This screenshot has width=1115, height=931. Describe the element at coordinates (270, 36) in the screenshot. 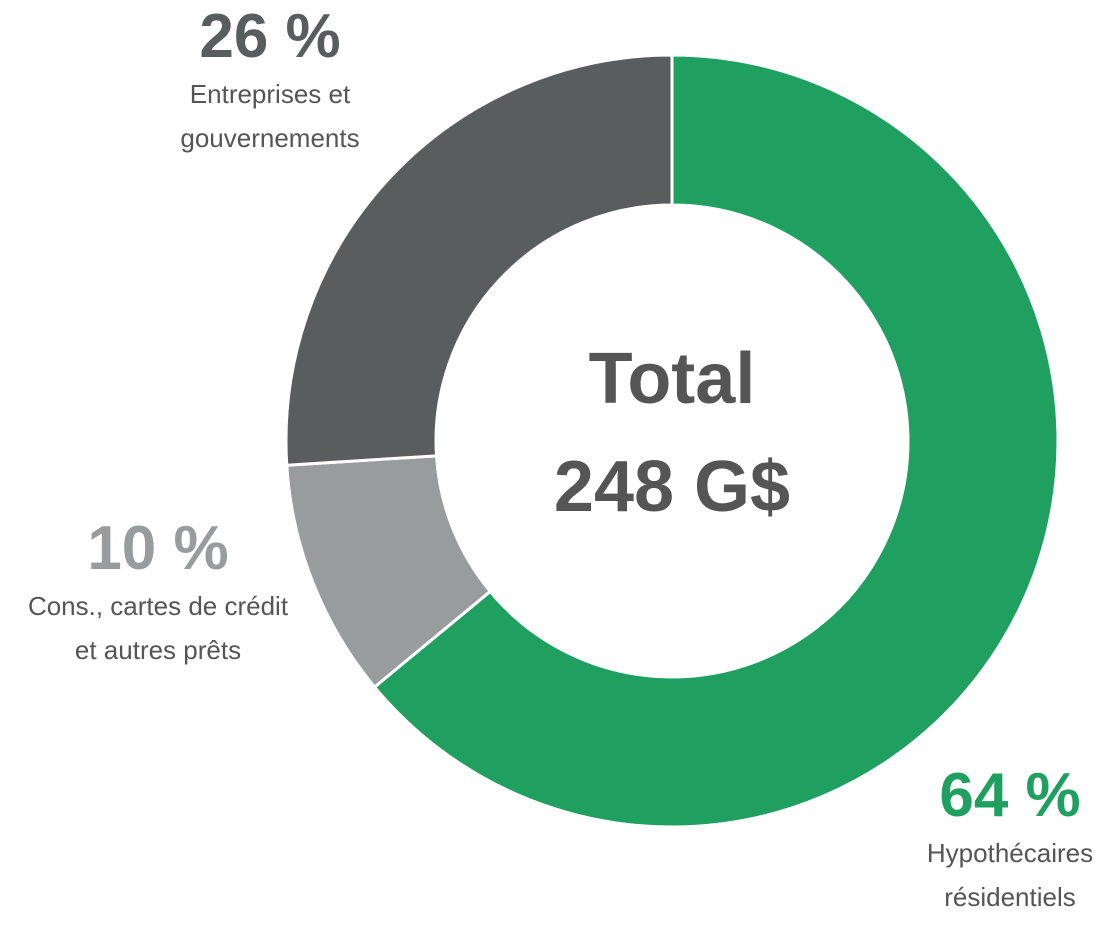

I see `value-label: 26 %` at that location.